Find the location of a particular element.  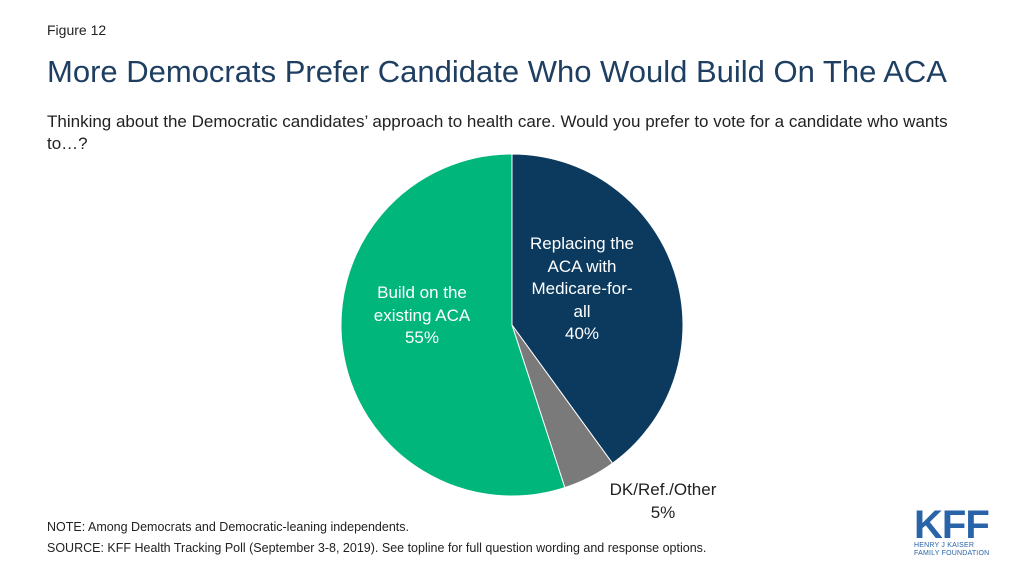

slice-label-line: Build on the is located at coordinates (422, 292).